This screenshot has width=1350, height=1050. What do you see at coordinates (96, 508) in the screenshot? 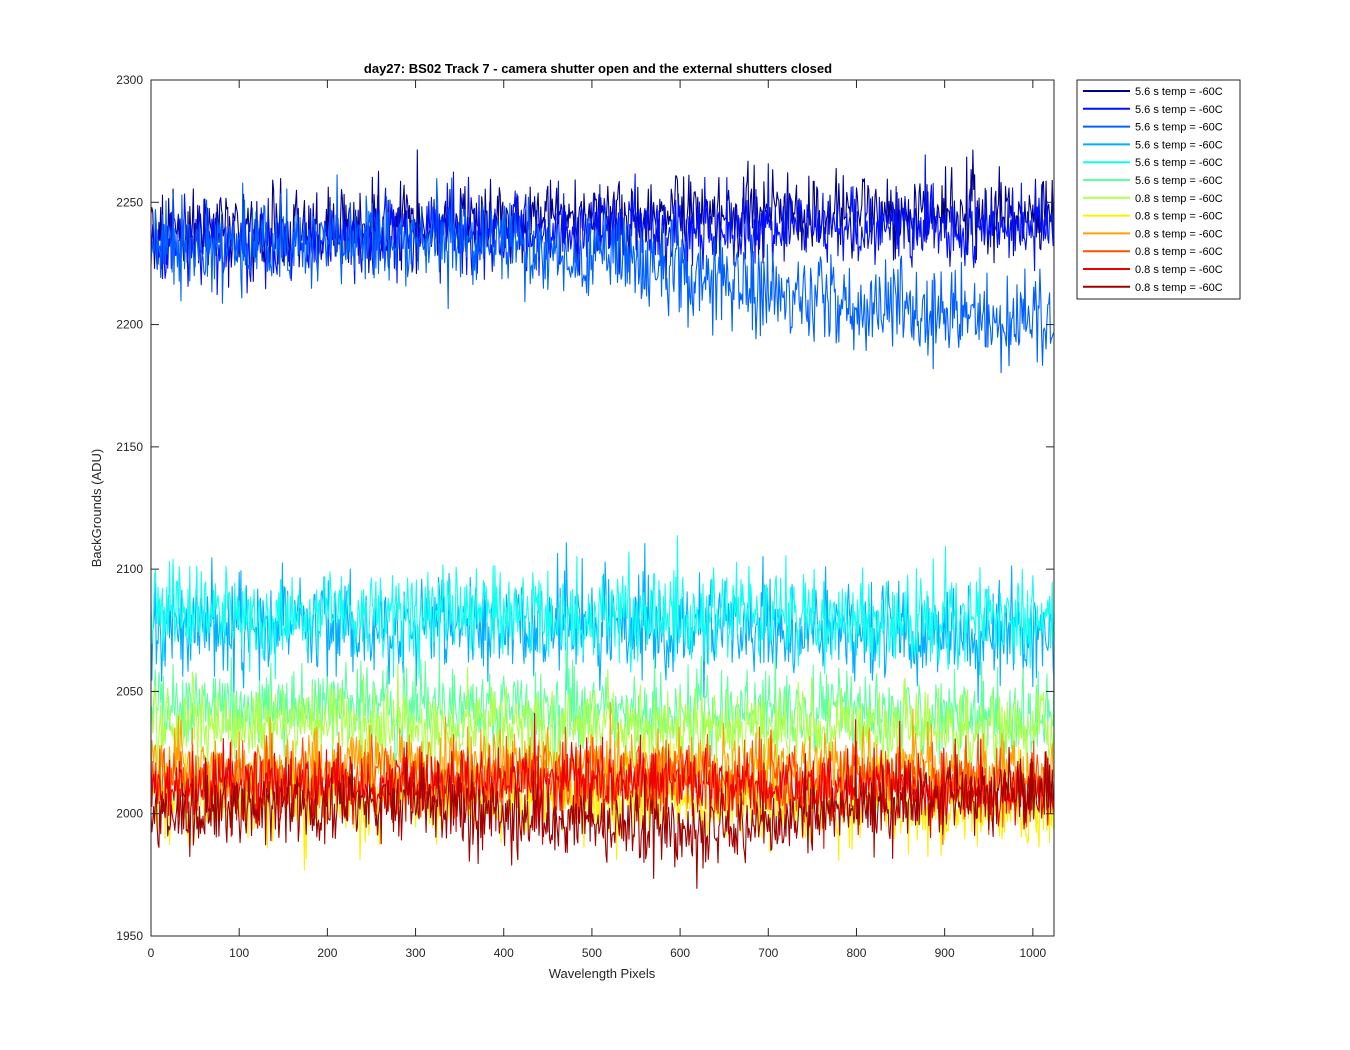
I see `y-axis-label: BackGrounds (ADU)` at bounding box center [96, 508].